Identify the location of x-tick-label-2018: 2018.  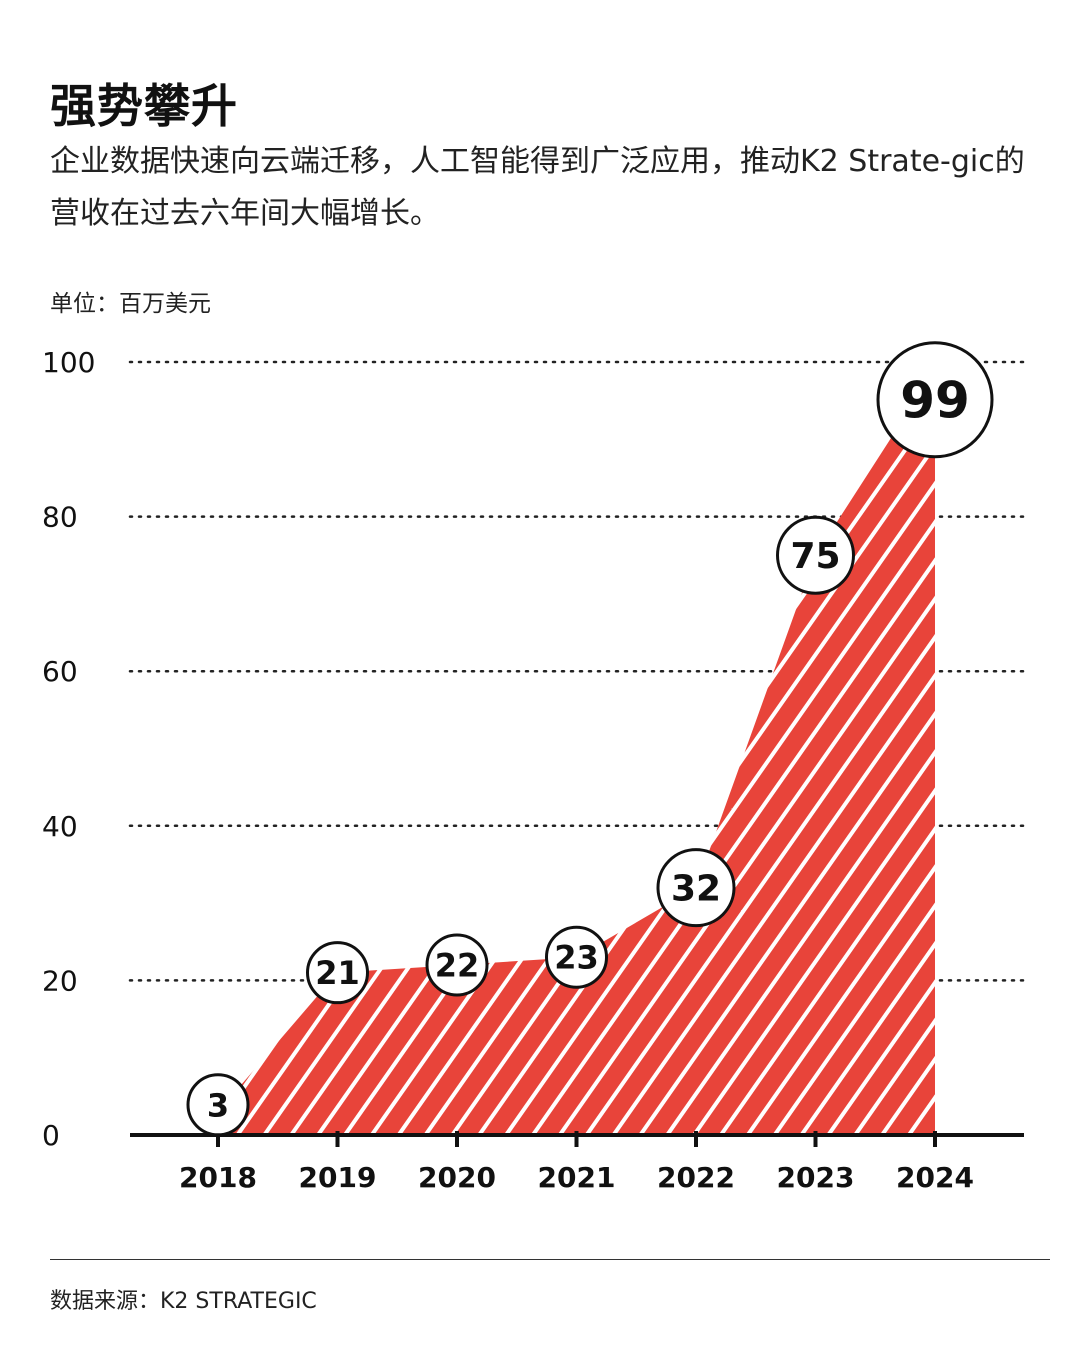
(218, 1177).